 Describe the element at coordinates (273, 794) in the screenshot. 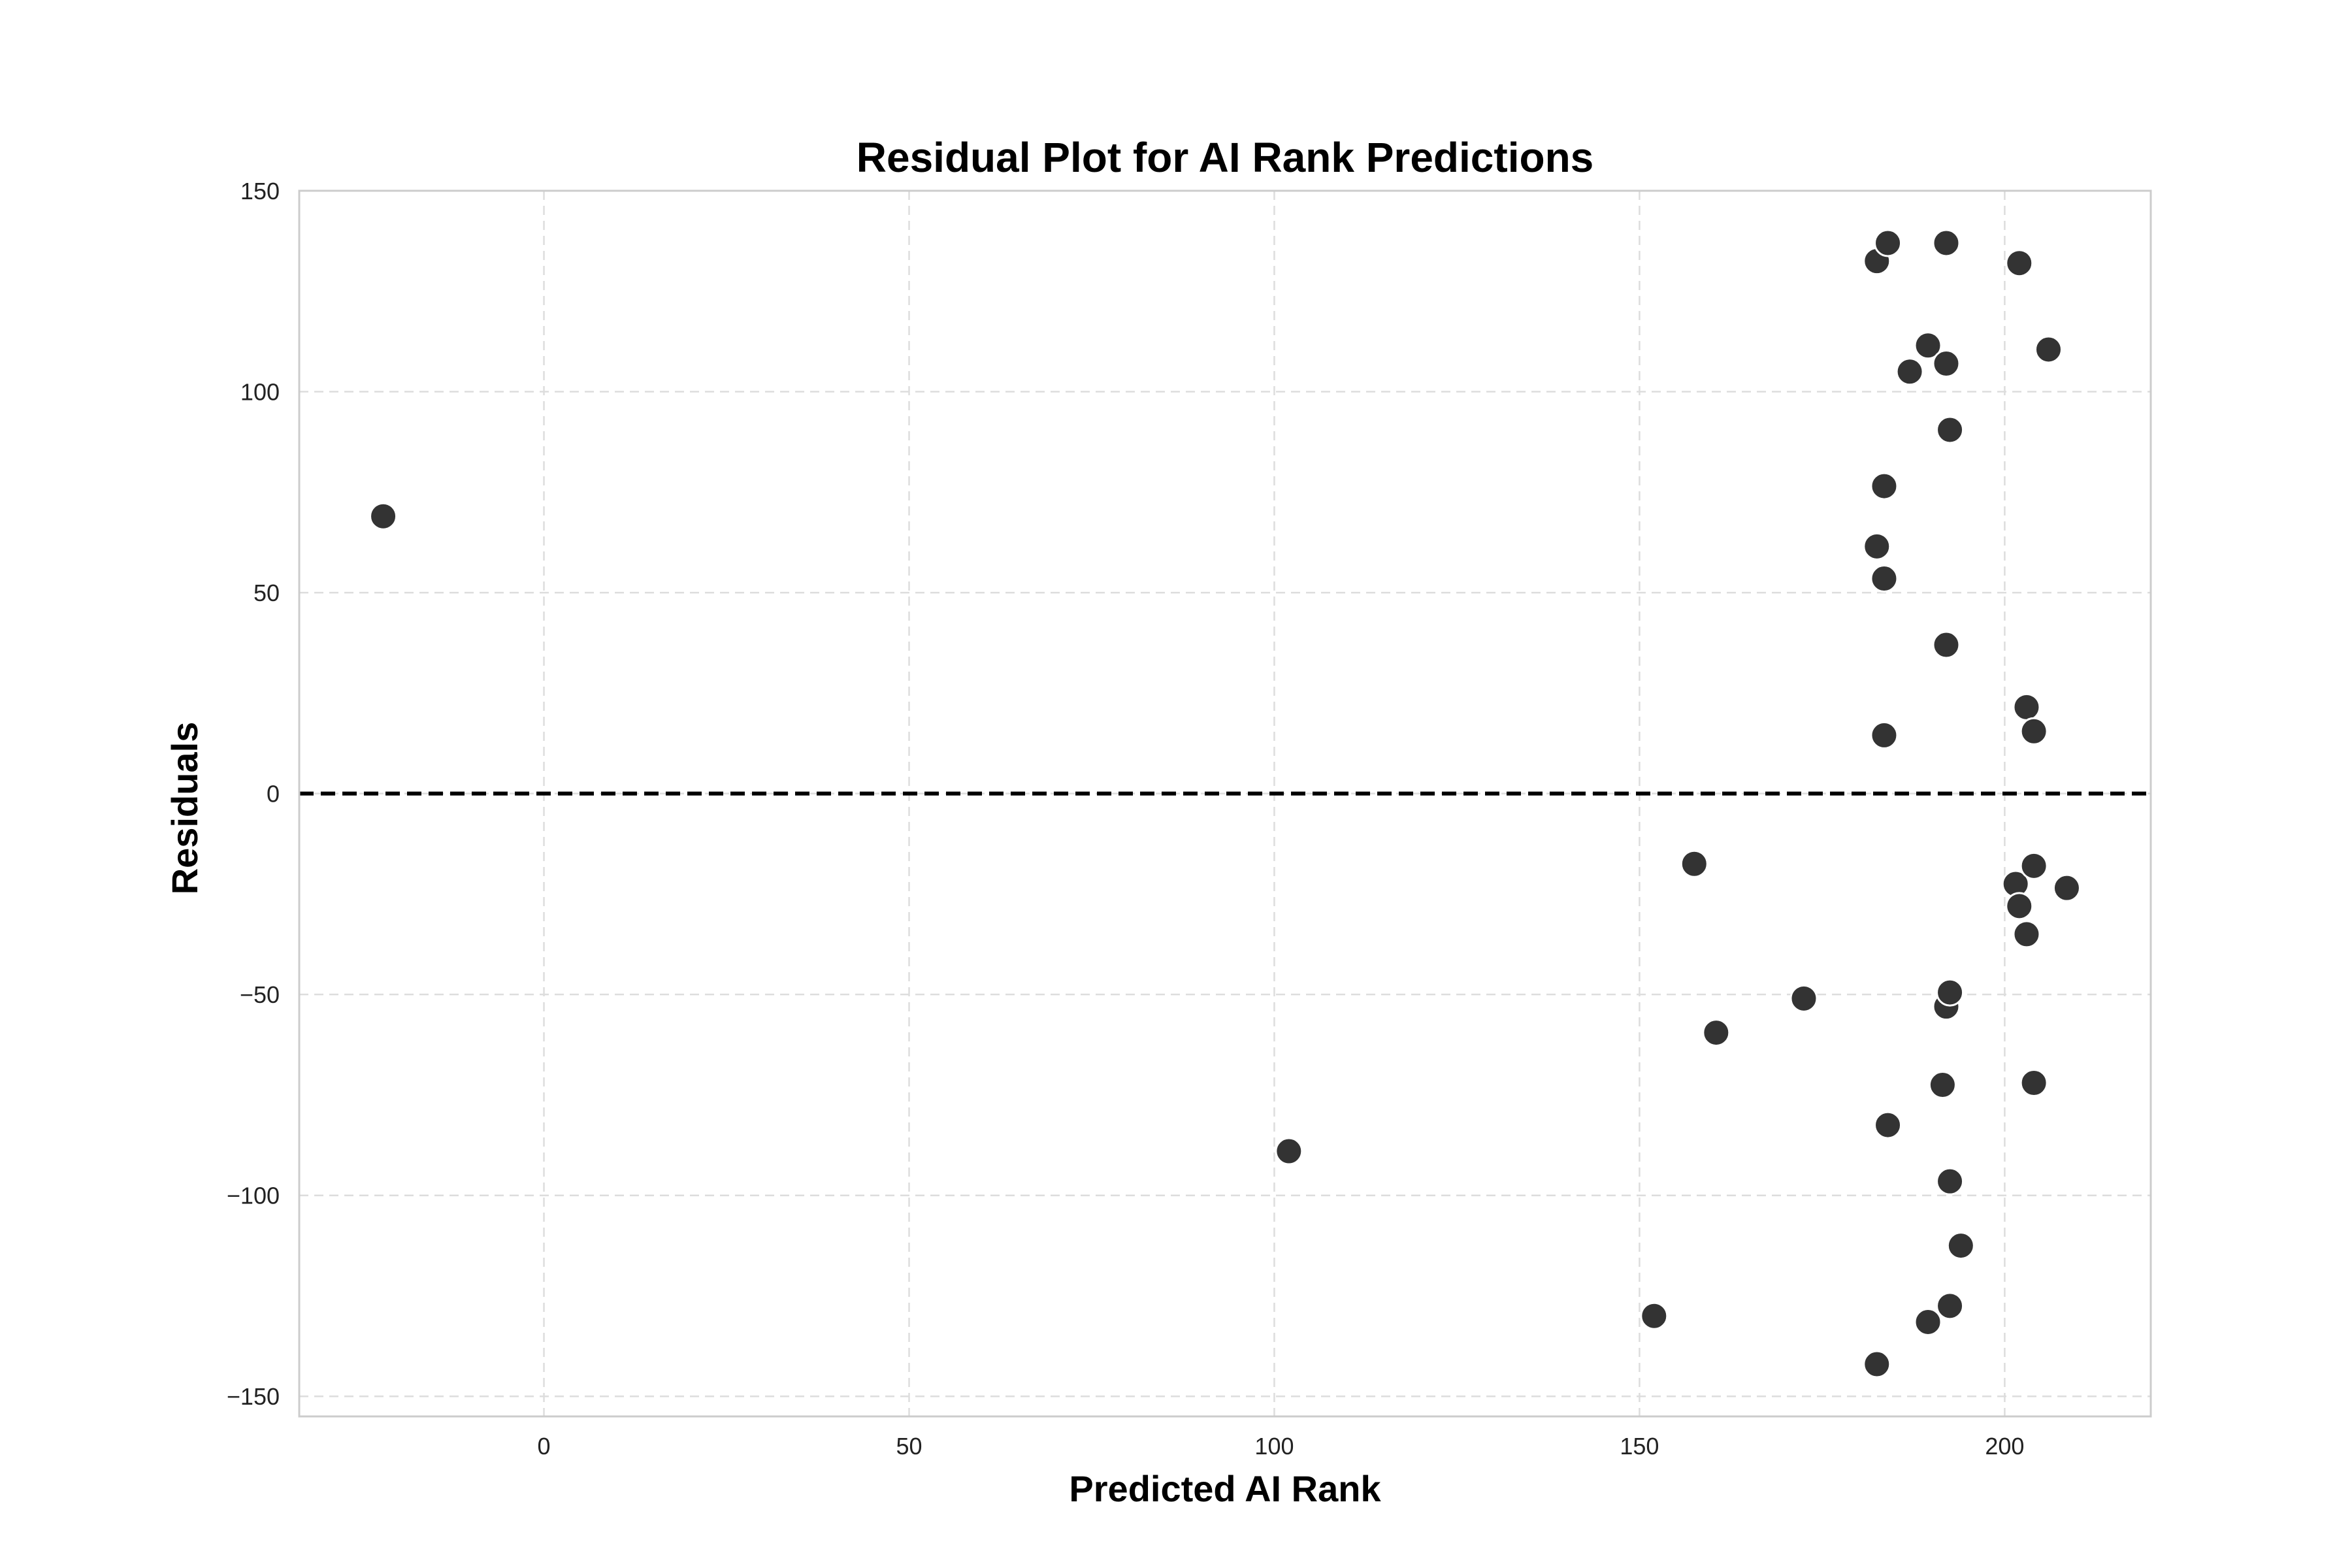

I see `y-tick-label: 0` at that location.